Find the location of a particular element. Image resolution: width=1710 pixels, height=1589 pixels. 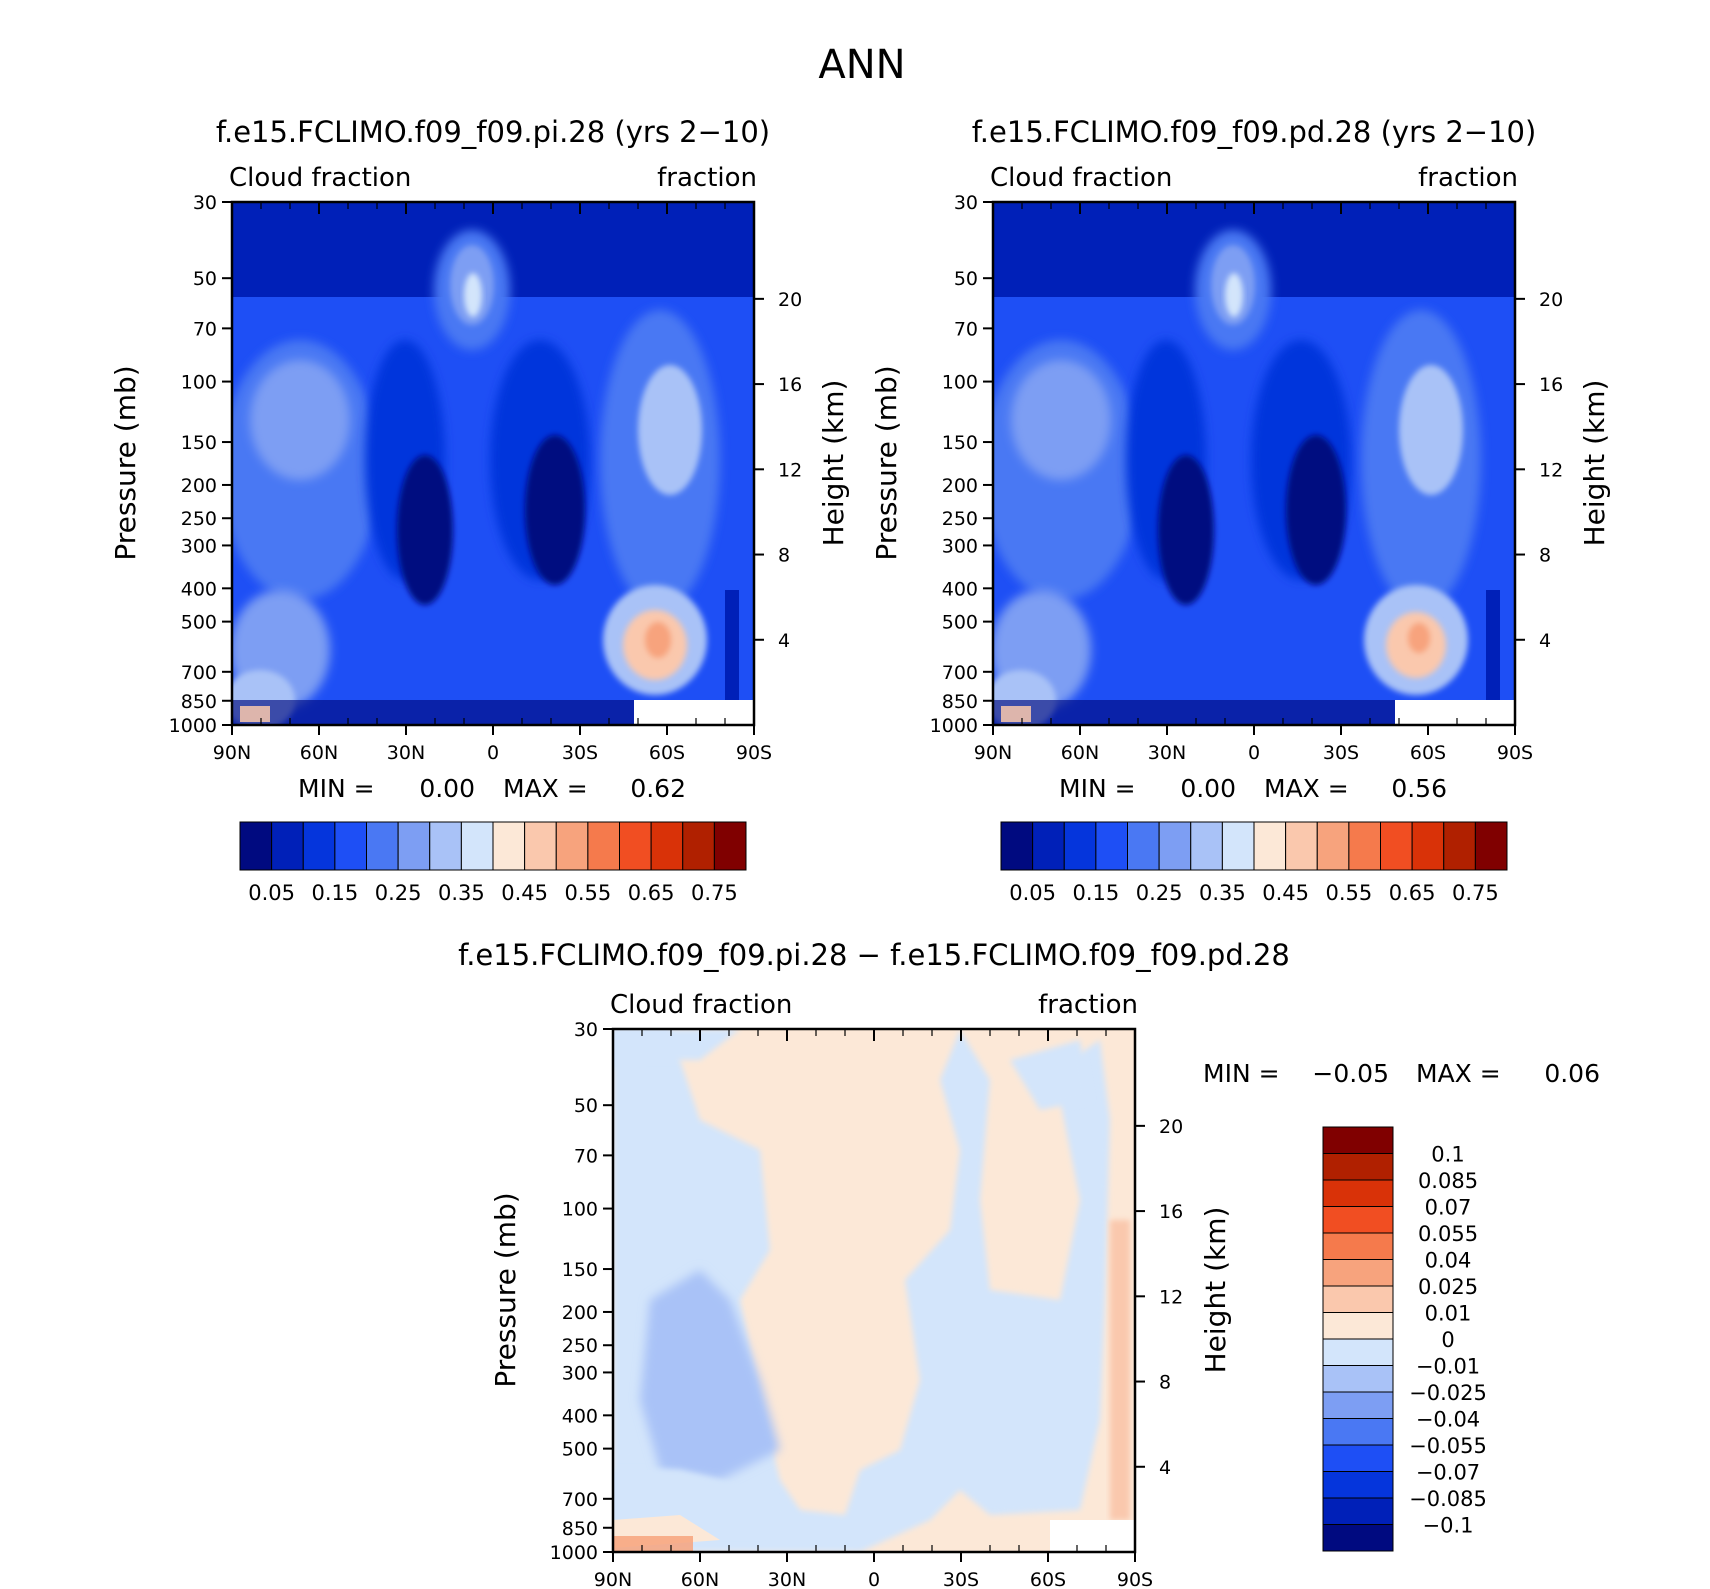

y-right-tick-label: 4 is located at coordinates (1165, 1468).